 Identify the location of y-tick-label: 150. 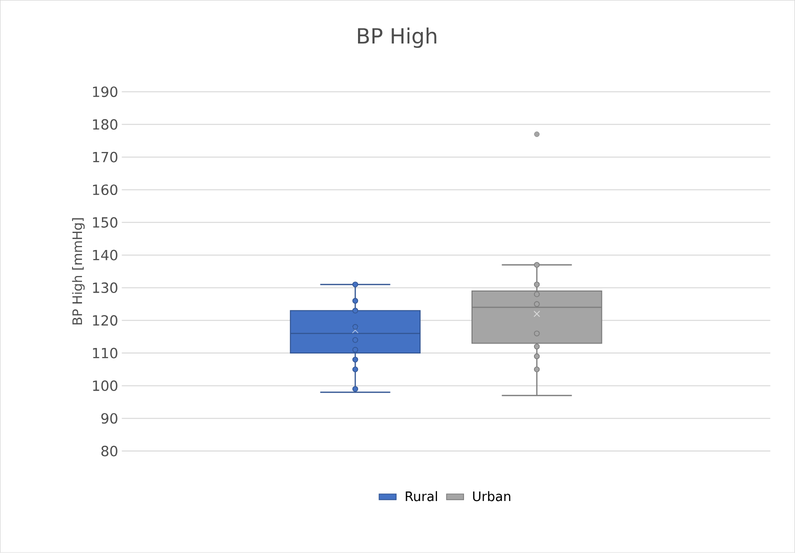
(105, 222).